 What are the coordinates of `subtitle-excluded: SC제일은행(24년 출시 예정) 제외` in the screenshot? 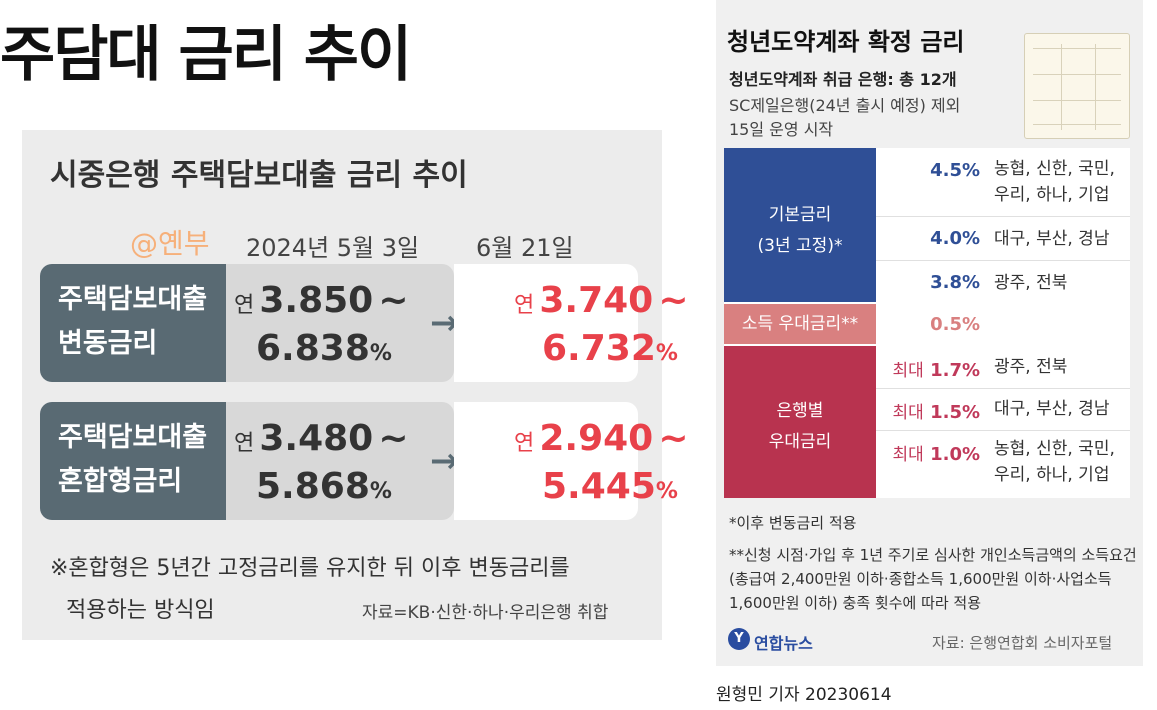 It's located at (845, 105).